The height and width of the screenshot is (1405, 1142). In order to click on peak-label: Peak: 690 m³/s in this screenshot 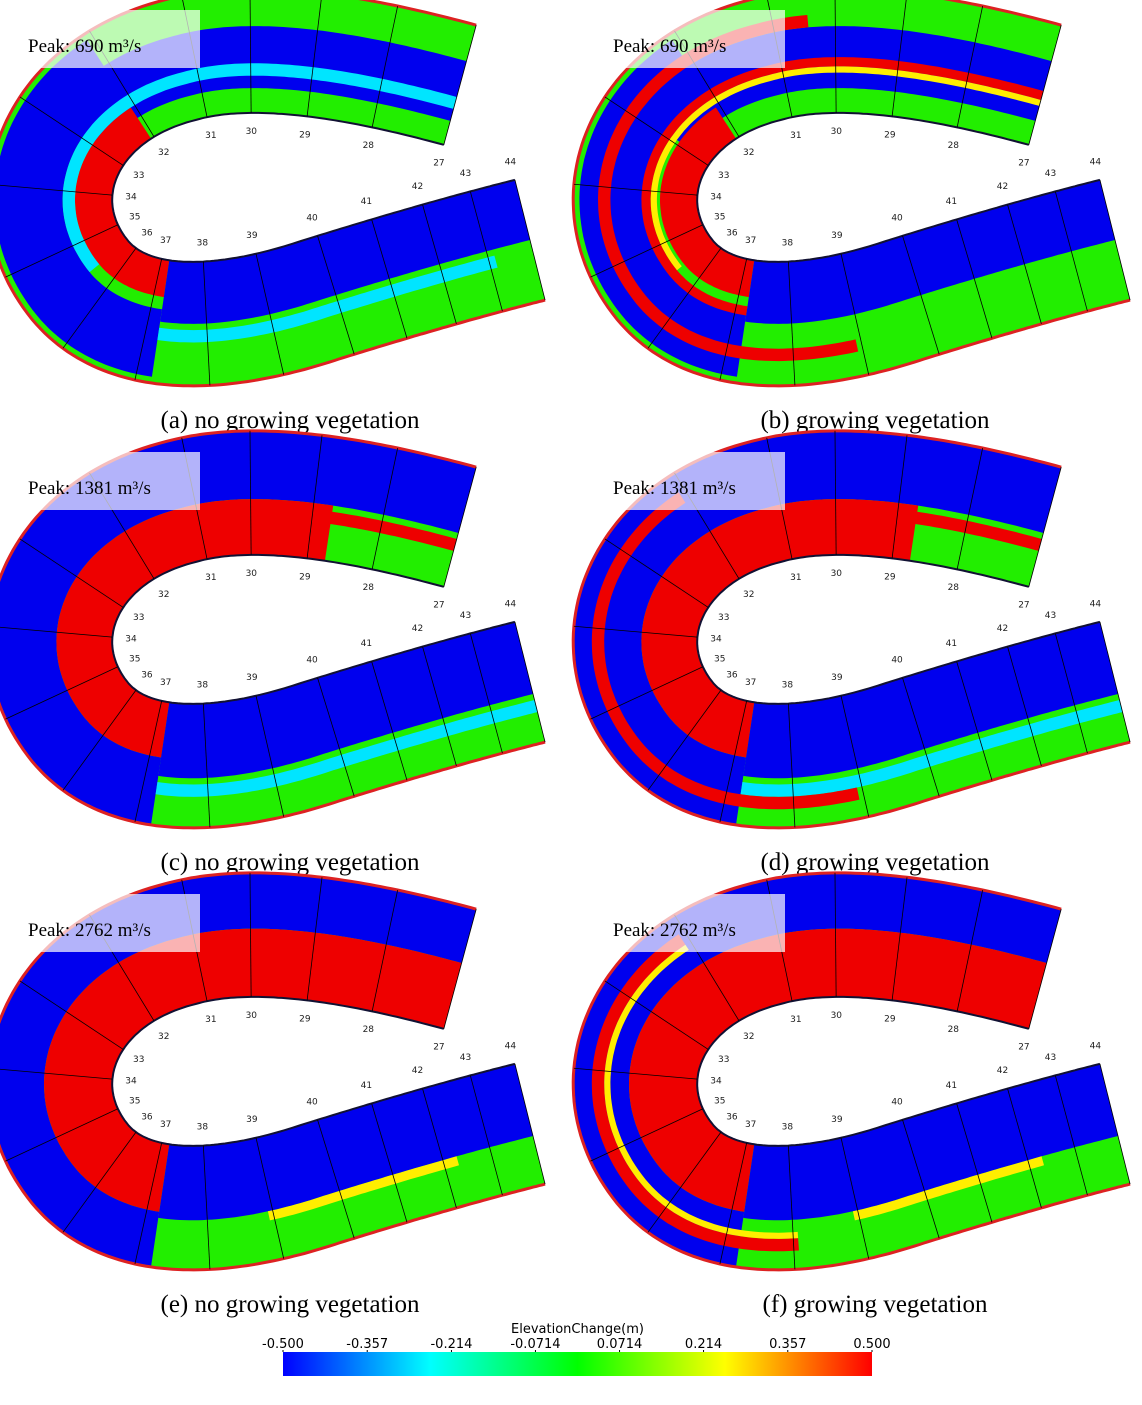, I will do `click(669, 46)`.